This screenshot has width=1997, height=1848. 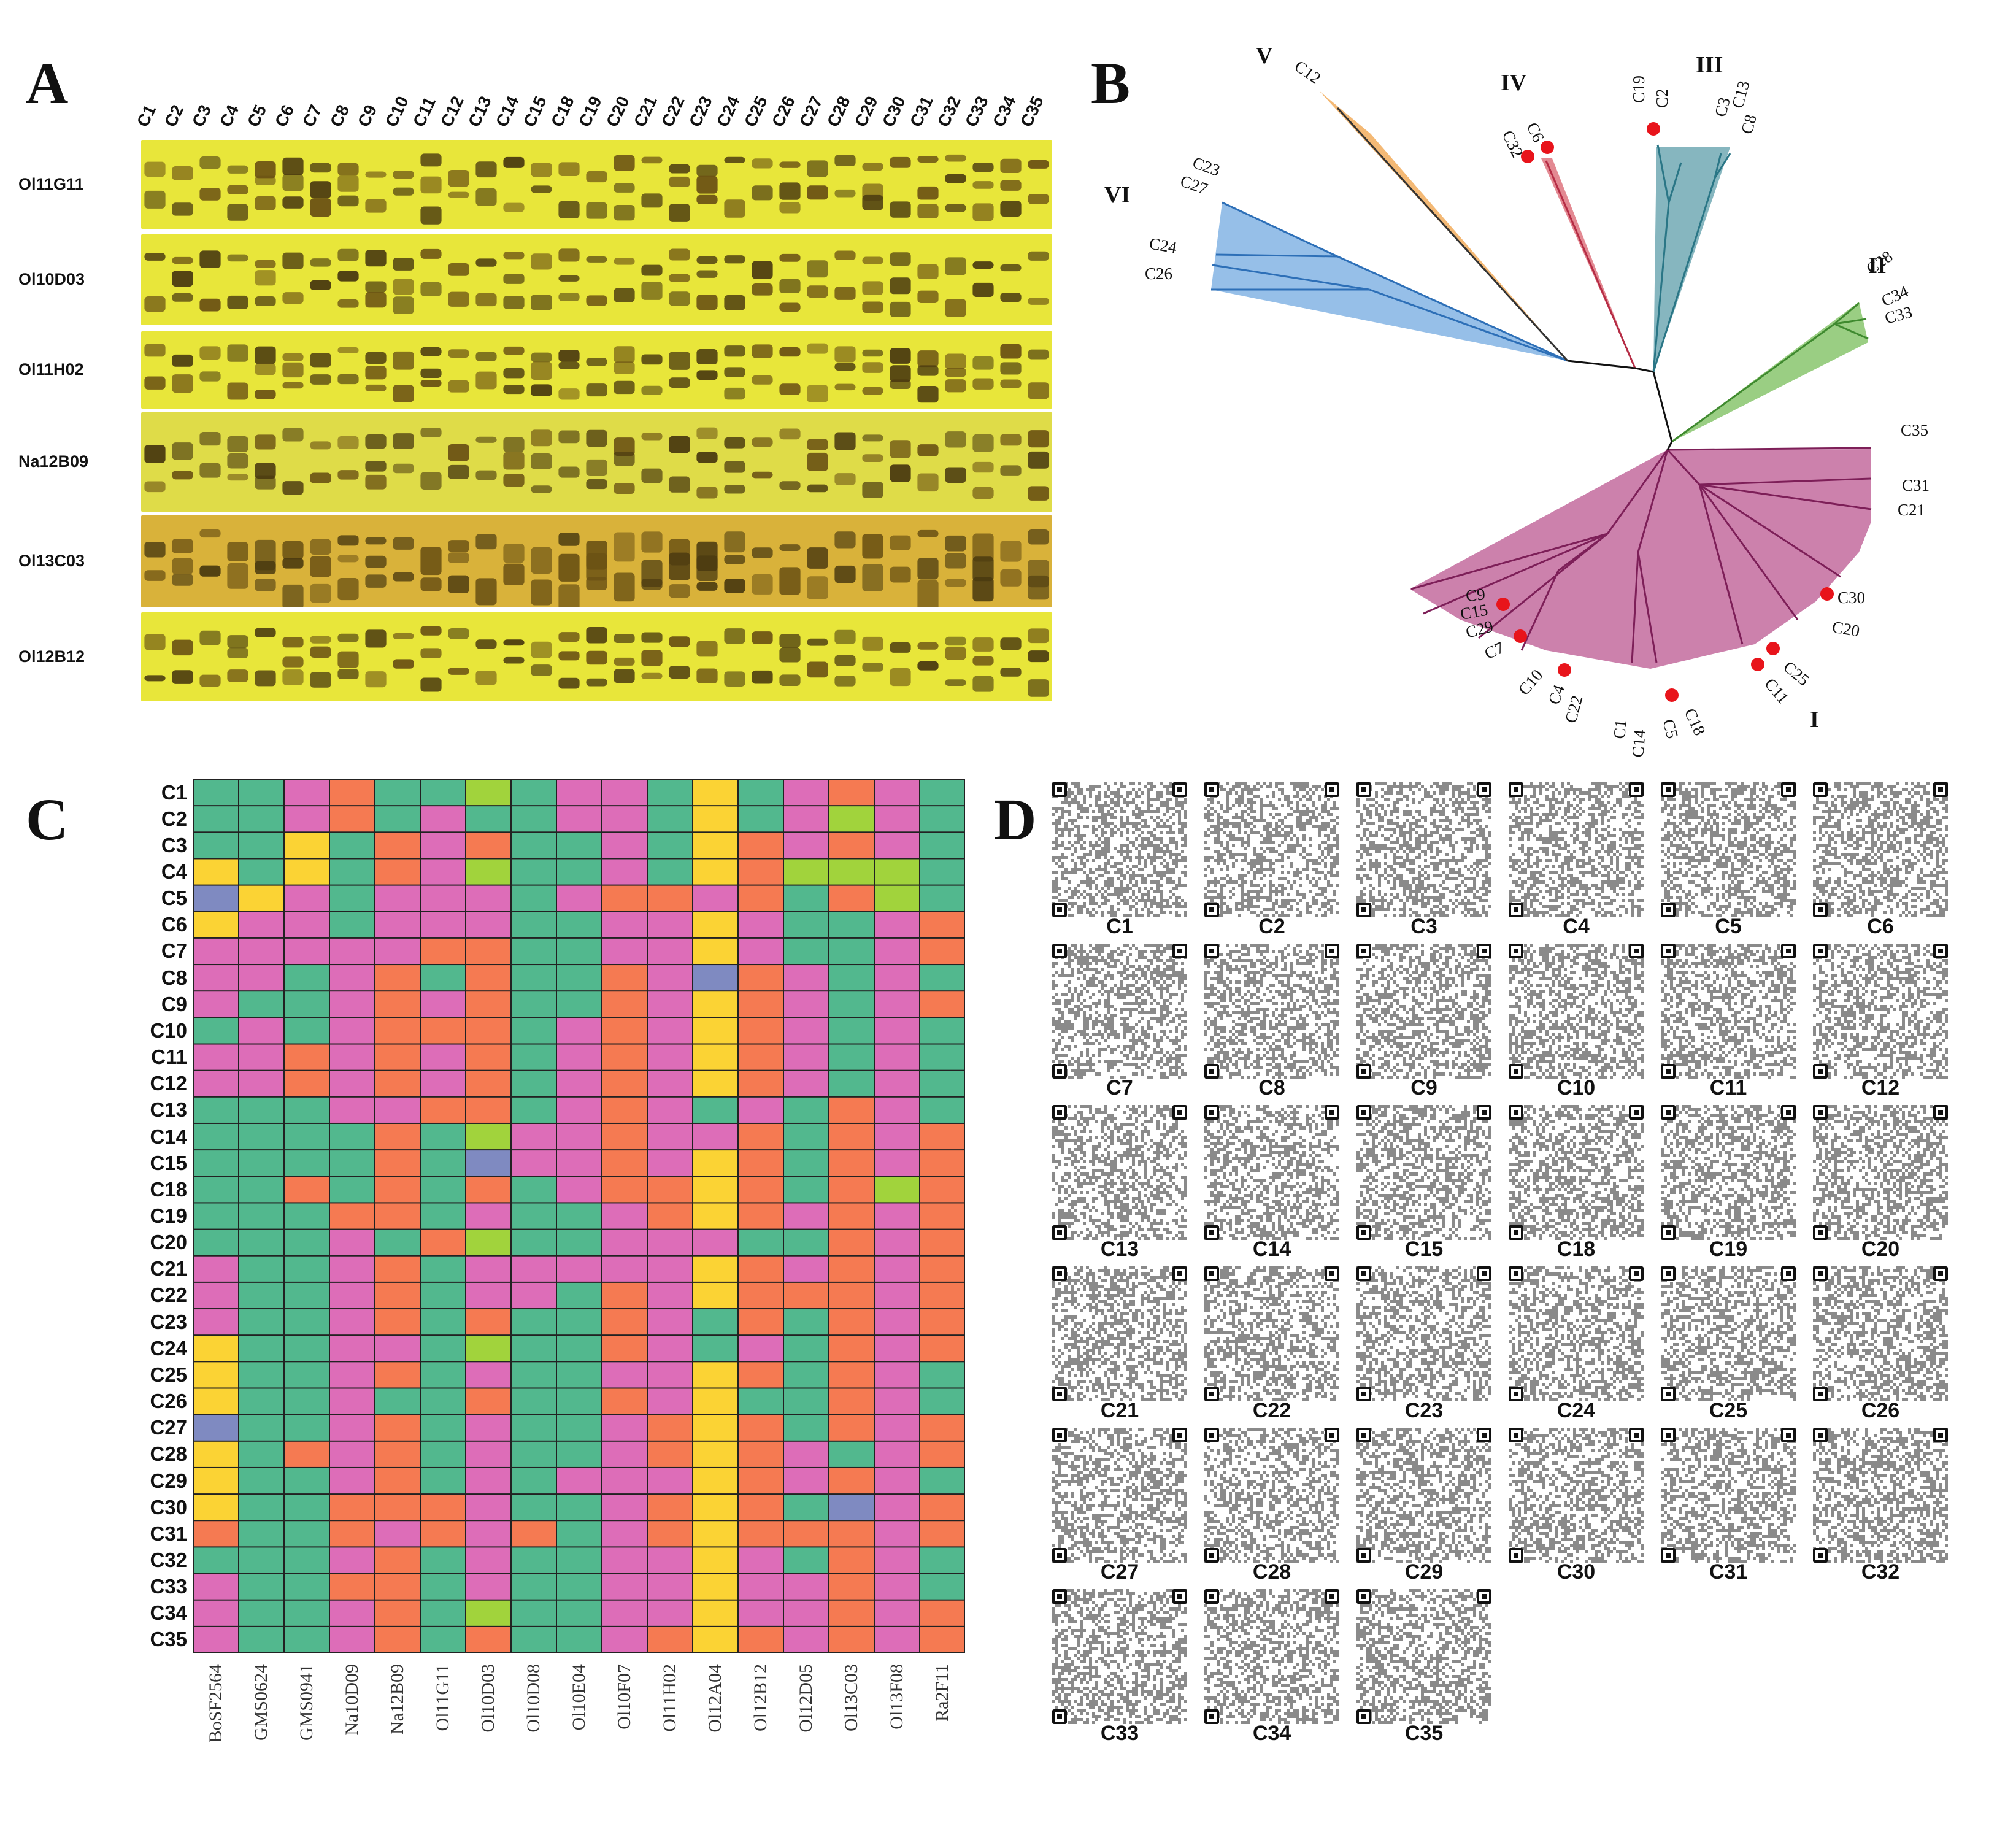 What do you see at coordinates (162, 1295) in the screenshot?
I see `heatmap-row-label: C22` at bounding box center [162, 1295].